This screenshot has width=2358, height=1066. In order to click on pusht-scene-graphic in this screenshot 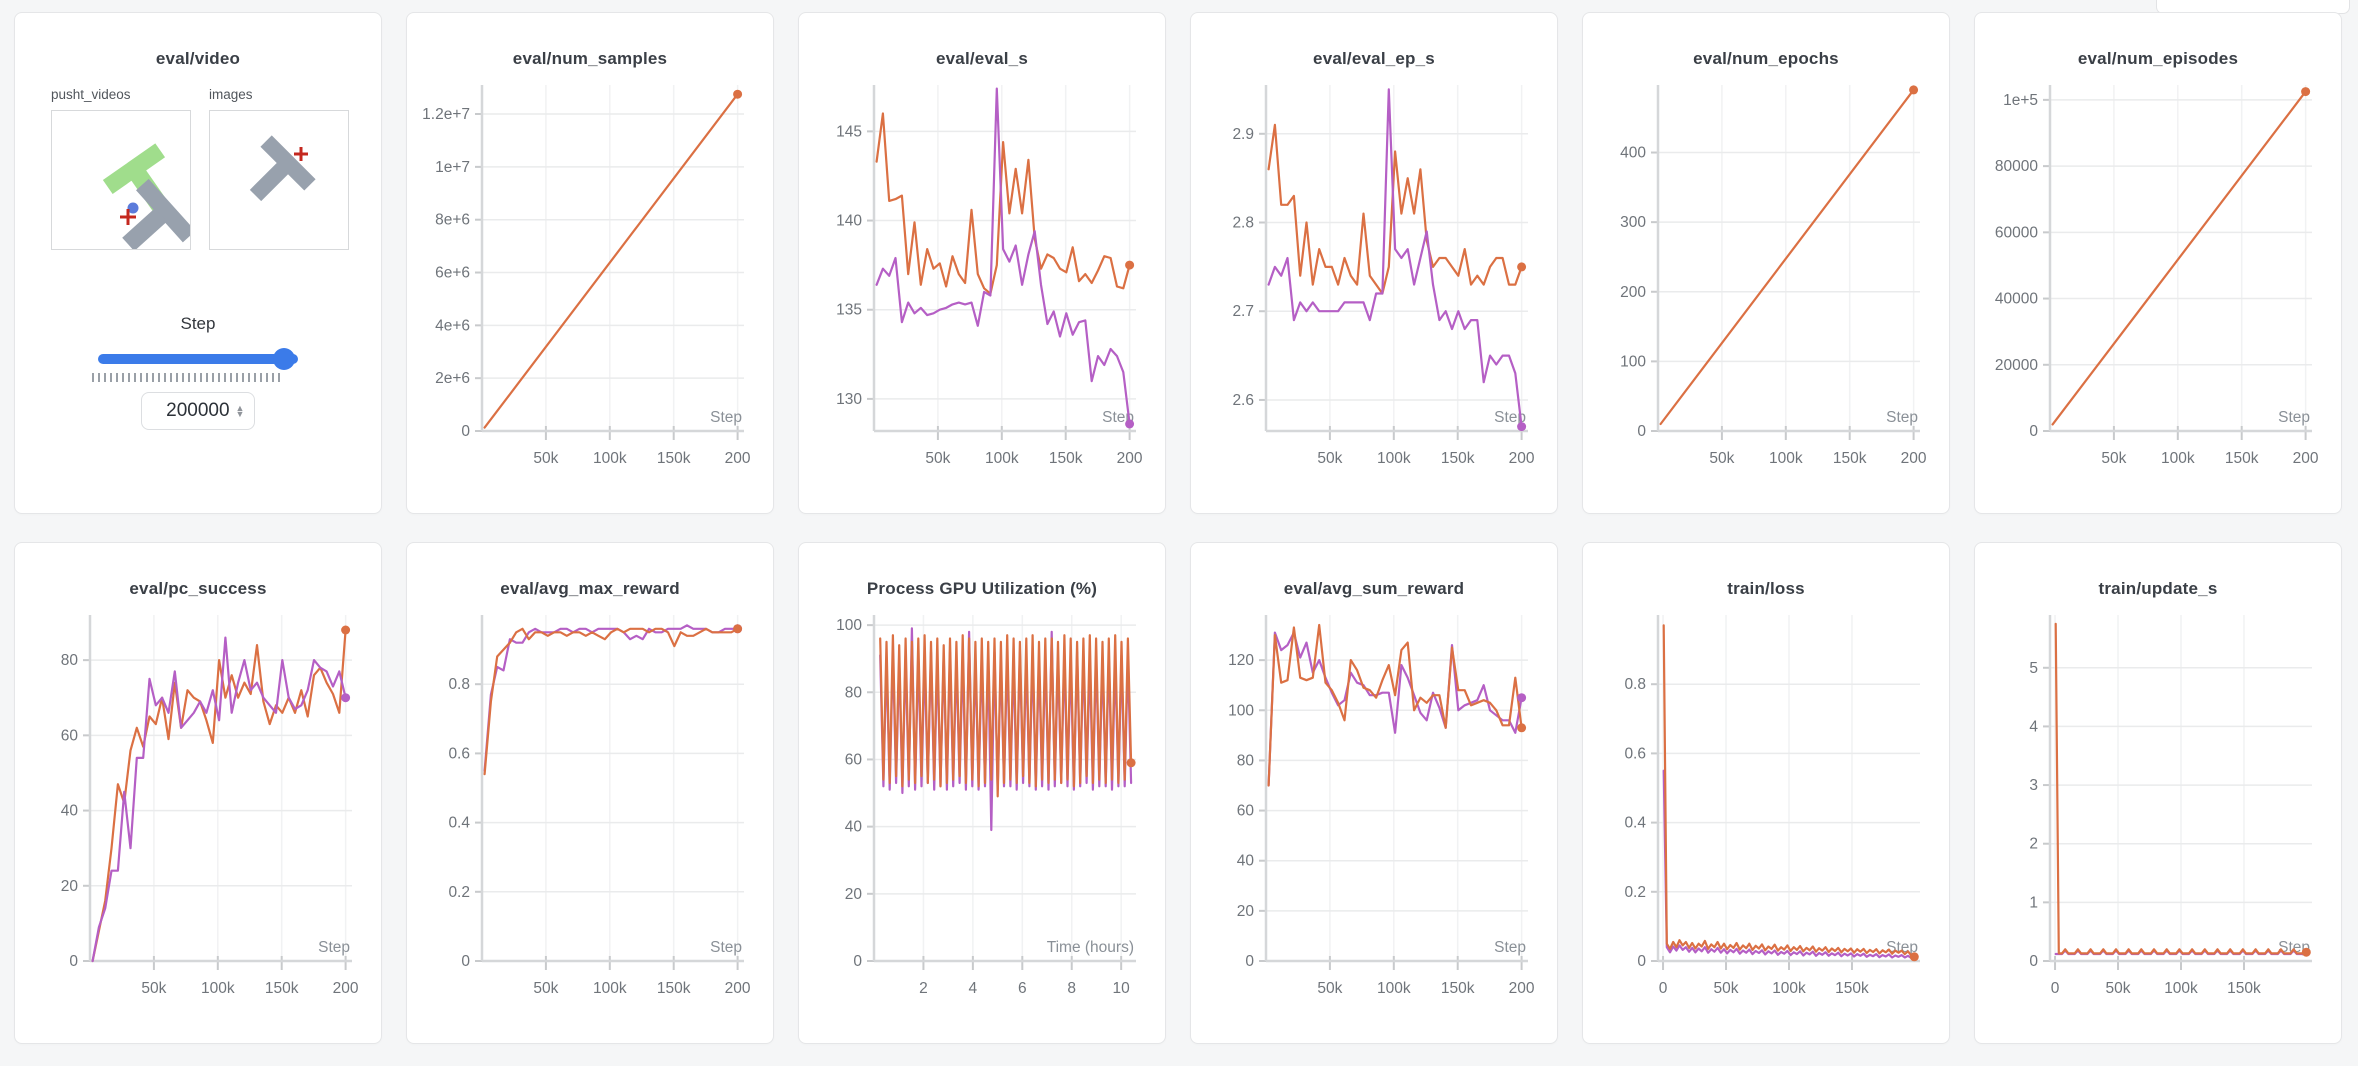, I will do `click(149, 197)`.